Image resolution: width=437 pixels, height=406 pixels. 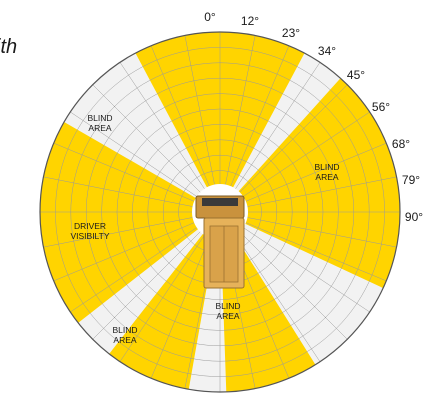 I want to click on angle-label-68: 68°, so click(x=401, y=144).